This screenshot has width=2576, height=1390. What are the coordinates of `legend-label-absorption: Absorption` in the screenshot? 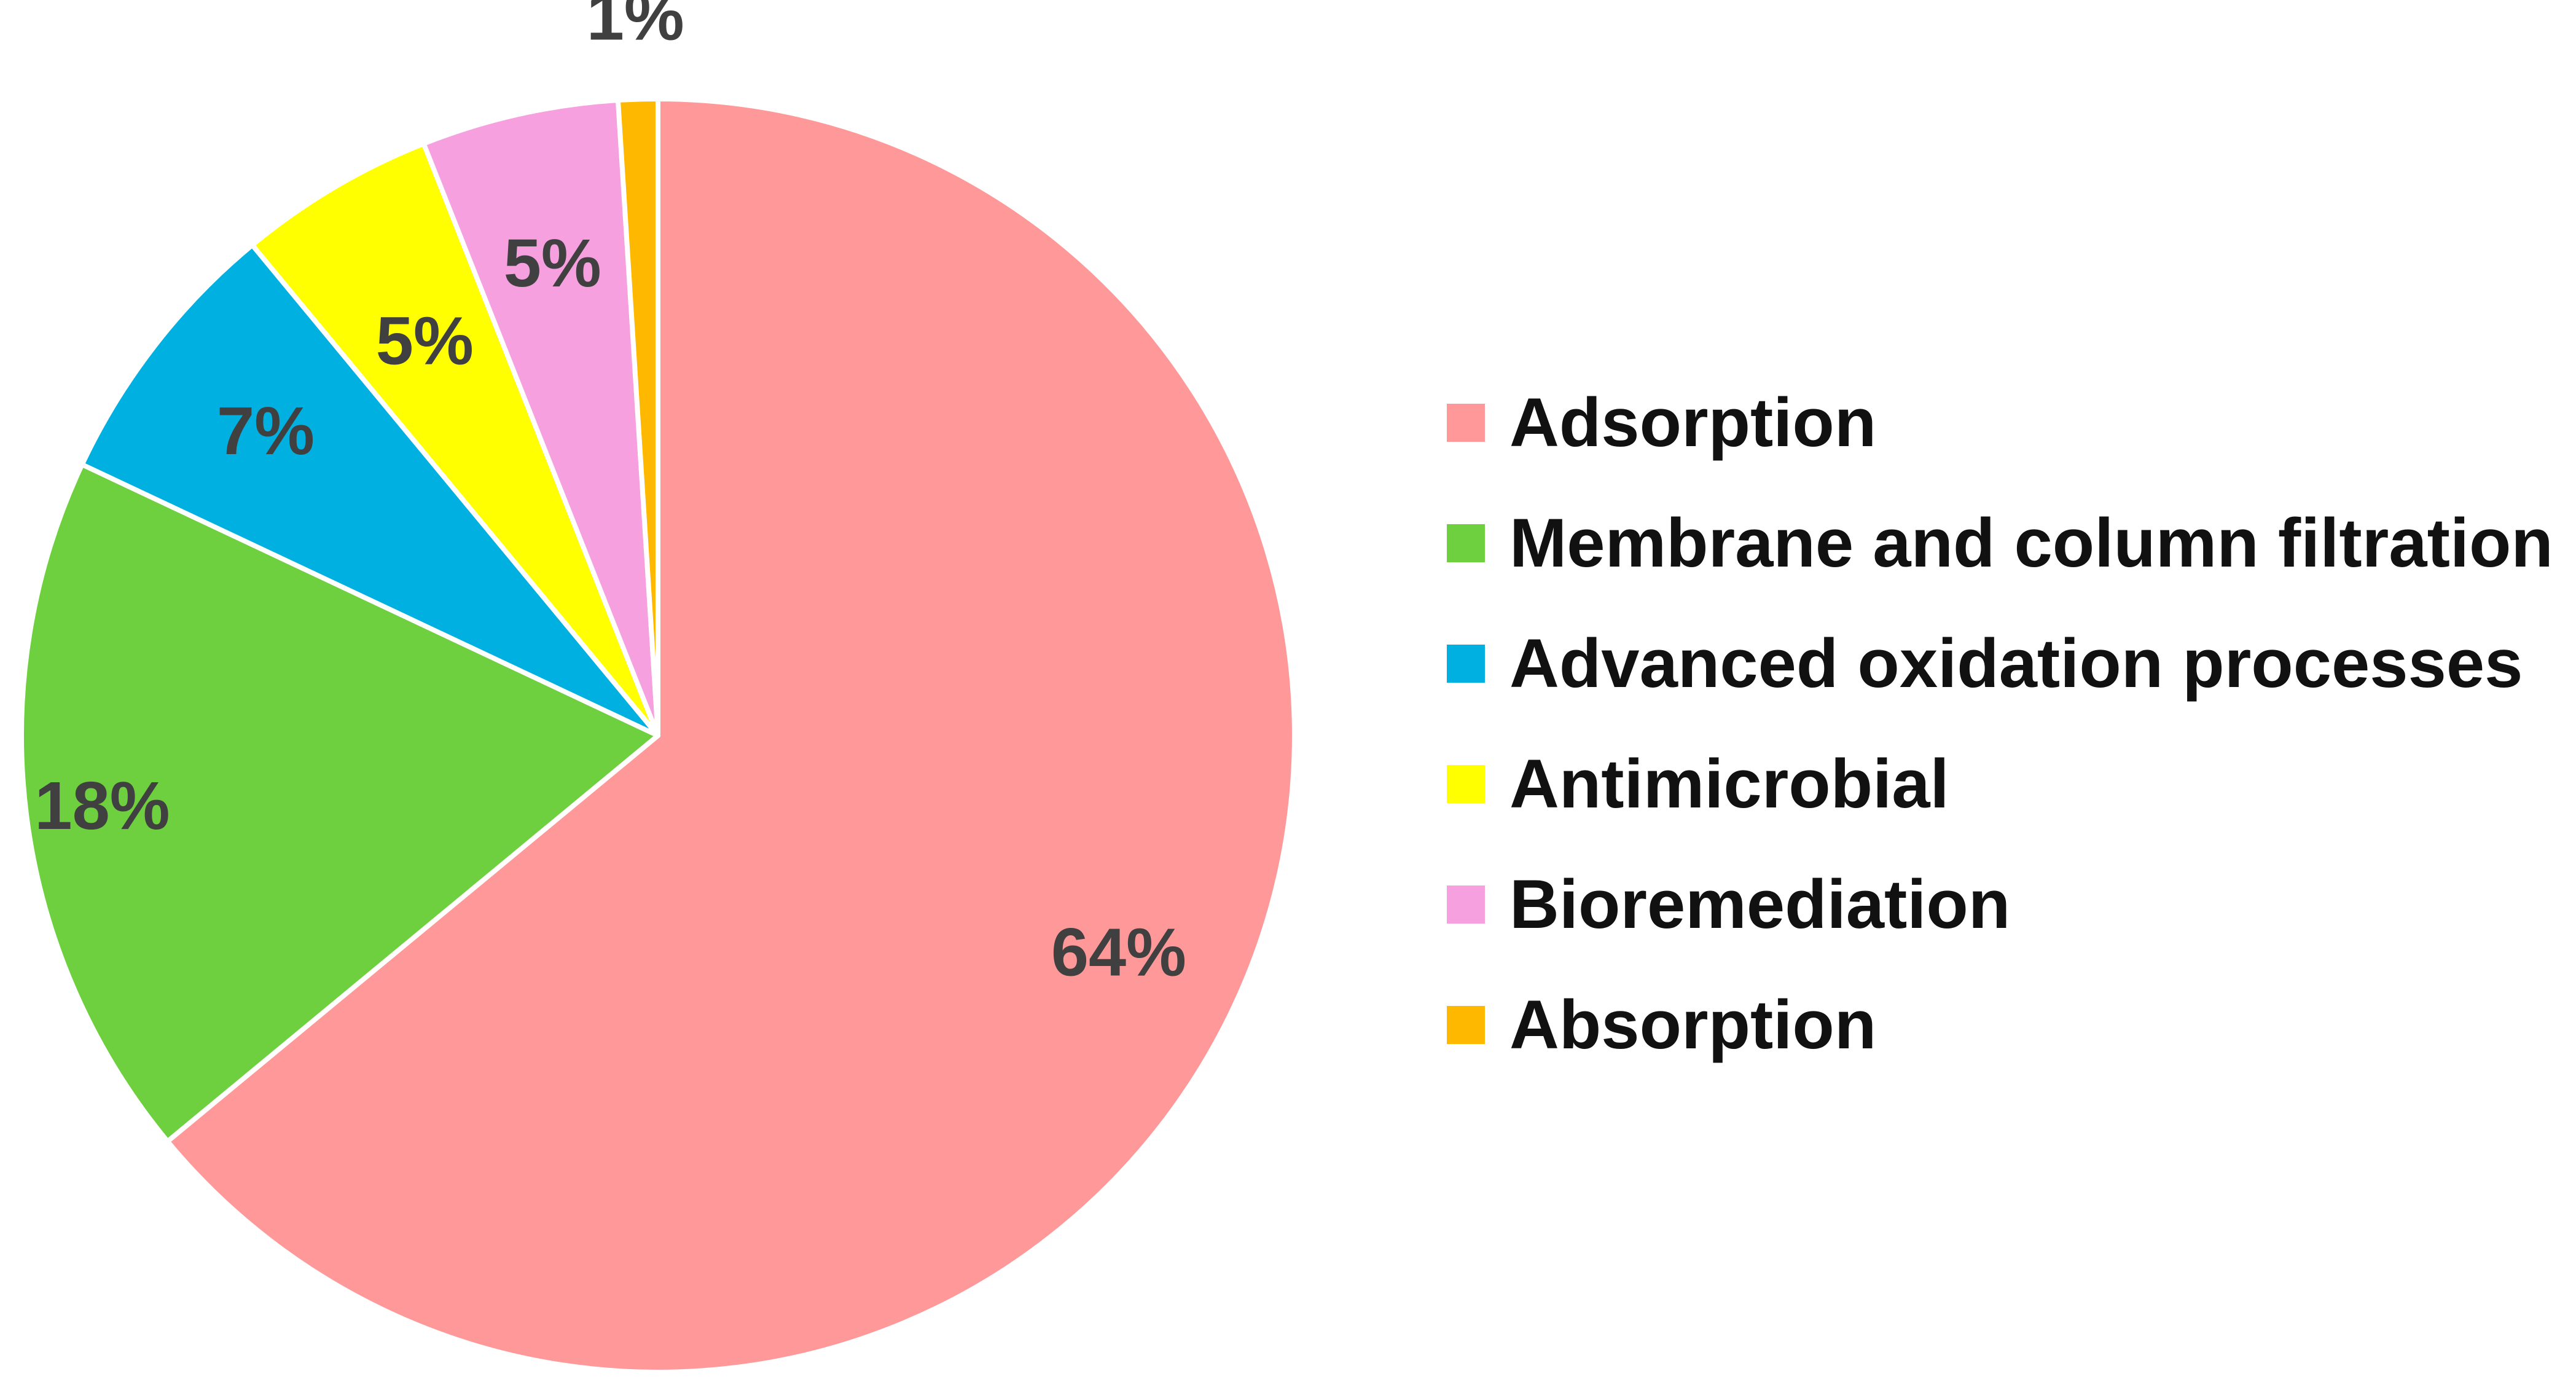 It's located at (1693, 1024).